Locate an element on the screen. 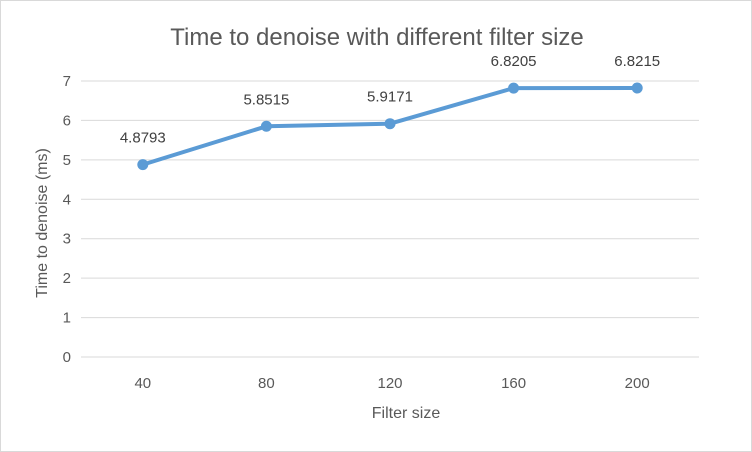 The height and width of the screenshot is (452, 752). y-axis-title: Time to denoise (ms) is located at coordinates (42, 223).